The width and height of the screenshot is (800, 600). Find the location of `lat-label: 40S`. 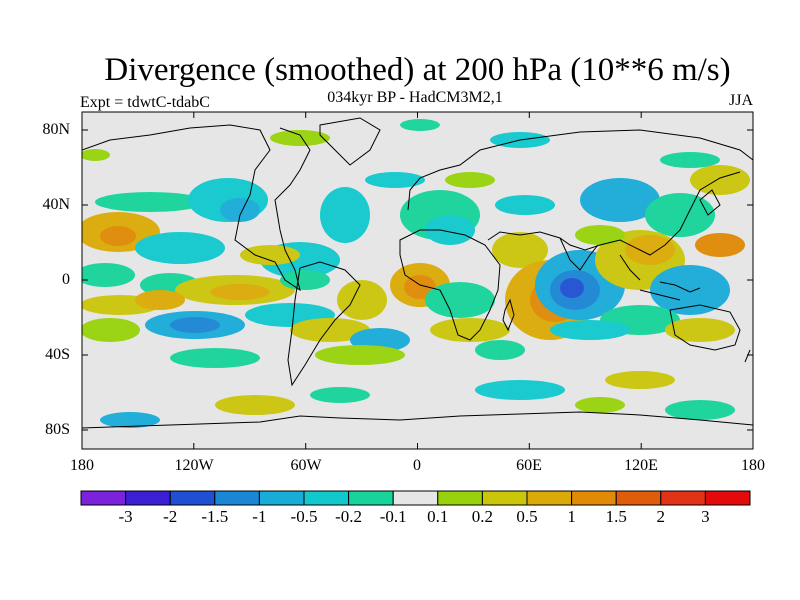

lat-label: 40S is located at coordinates (57, 354).